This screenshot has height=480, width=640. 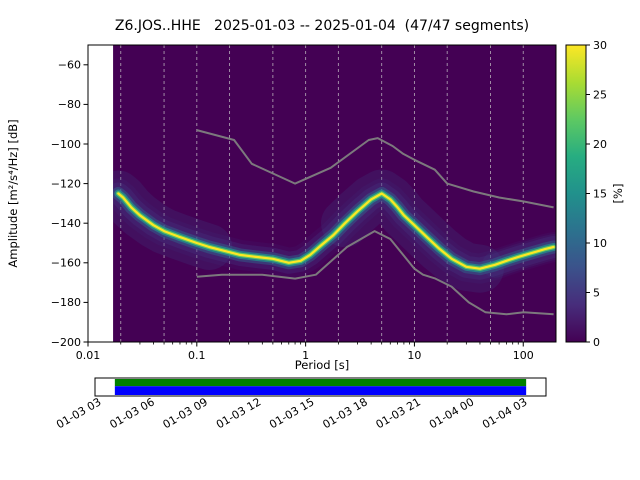 What do you see at coordinates (451, 413) in the screenshot?
I see `time-tick-label: 01-04 00` at bounding box center [451, 413].